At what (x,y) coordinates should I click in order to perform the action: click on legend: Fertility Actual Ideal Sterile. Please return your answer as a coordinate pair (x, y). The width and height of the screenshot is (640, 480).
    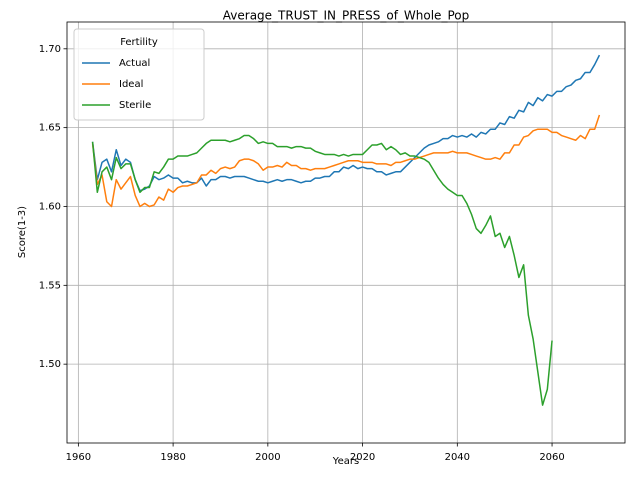
    Looking at the image, I should click on (139, 74).